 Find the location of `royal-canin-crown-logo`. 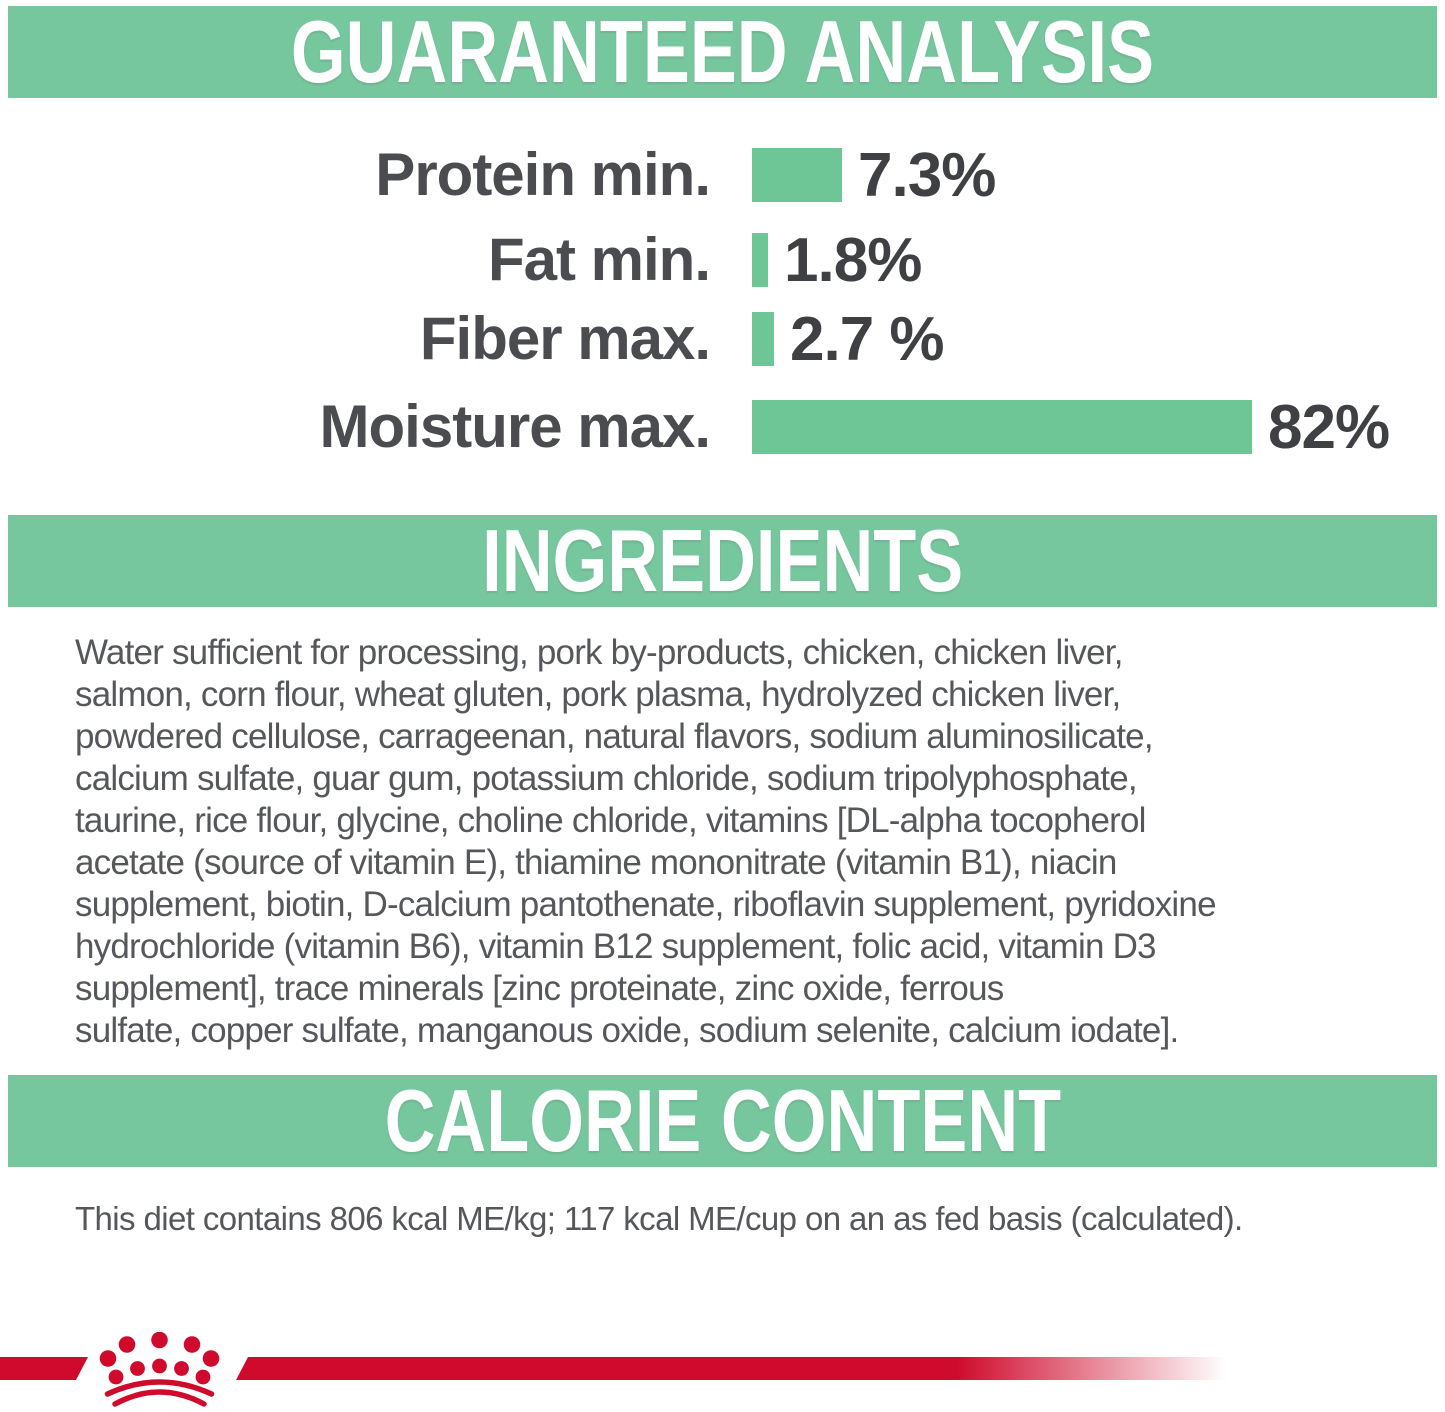

royal-canin-crown-logo is located at coordinates (159, 1369).